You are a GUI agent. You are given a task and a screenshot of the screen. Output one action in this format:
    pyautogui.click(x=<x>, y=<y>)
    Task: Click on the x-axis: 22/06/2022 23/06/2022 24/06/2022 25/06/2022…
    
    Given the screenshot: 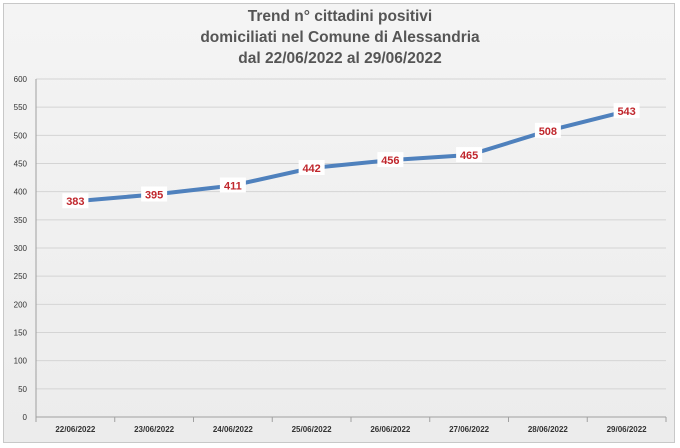 What is the action you would take?
    pyautogui.click(x=351, y=425)
    